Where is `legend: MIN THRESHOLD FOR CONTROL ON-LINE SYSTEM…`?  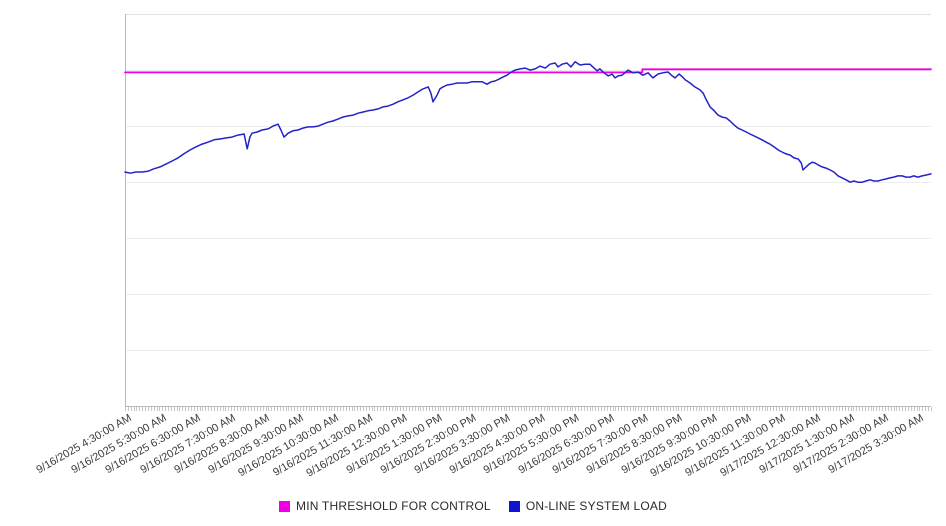
legend: MIN THRESHOLD FOR CONTROL ON-LINE SYSTEM… is located at coordinates (473, 506).